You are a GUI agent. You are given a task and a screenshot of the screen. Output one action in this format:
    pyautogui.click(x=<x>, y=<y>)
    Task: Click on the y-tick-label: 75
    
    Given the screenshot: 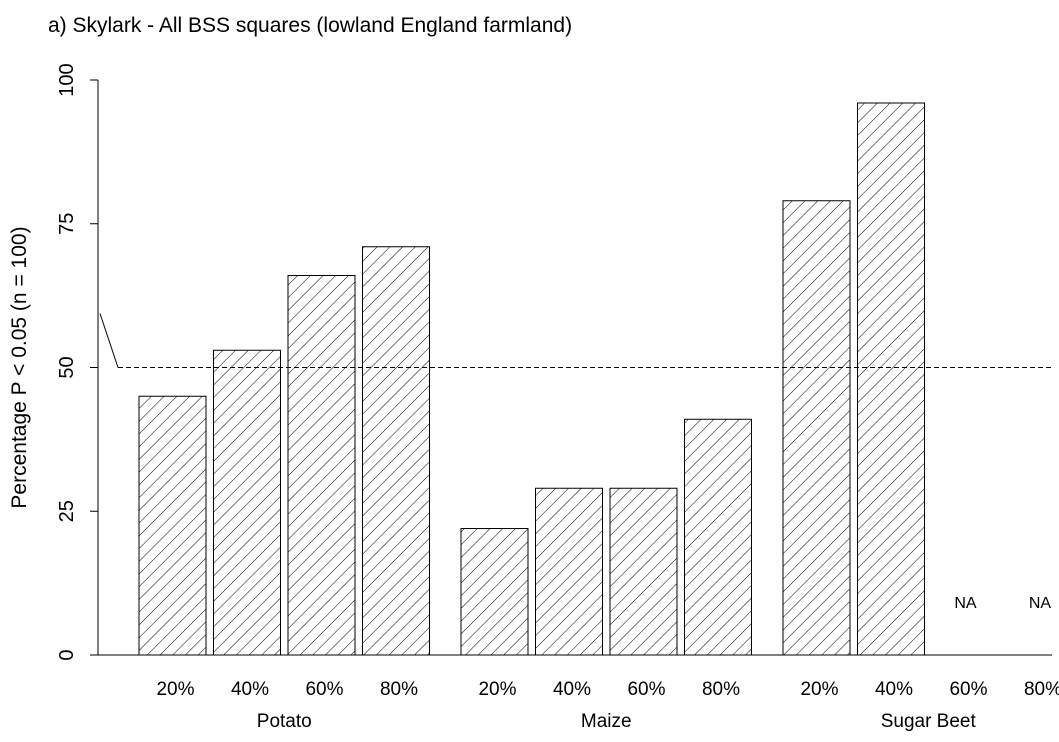 What is the action you would take?
    pyautogui.click(x=67, y=224)
    